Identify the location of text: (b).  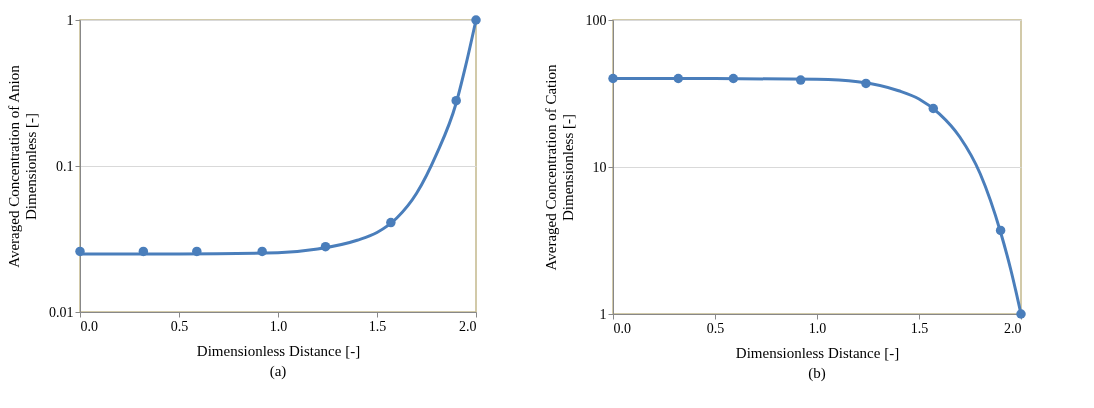
(817, 373).